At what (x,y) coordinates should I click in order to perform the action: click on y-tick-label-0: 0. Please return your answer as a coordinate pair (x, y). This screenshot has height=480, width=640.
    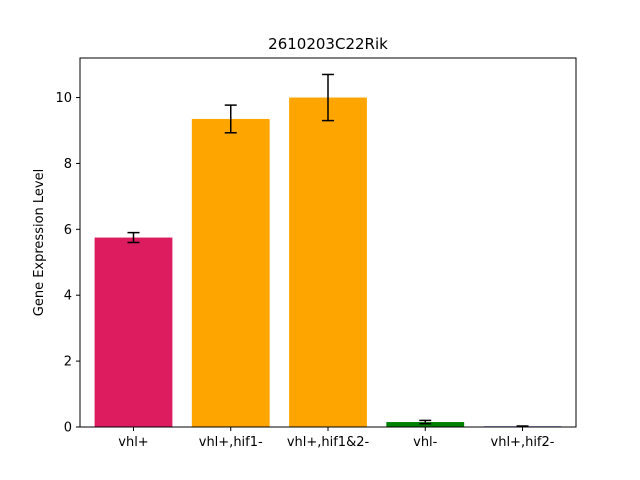
    Looking at the image, I should click on (68, 428).